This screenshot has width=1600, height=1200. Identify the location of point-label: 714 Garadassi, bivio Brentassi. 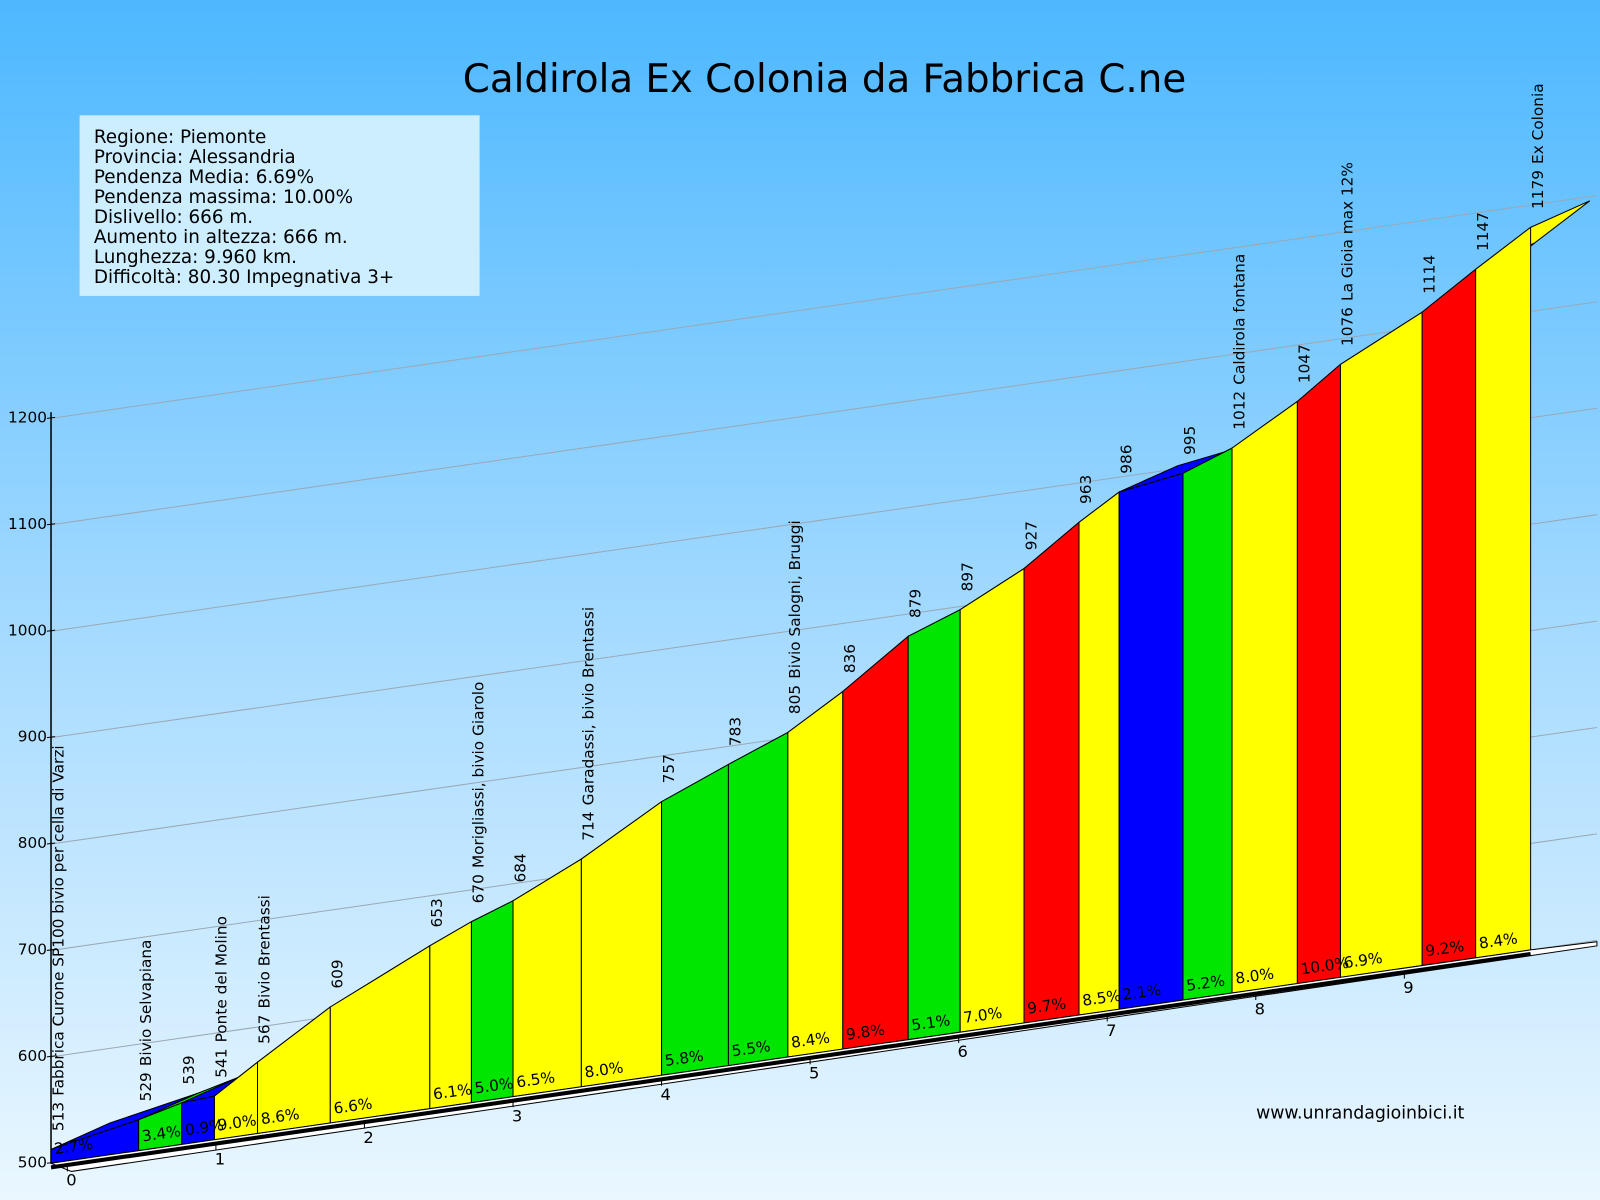
(589, 724).